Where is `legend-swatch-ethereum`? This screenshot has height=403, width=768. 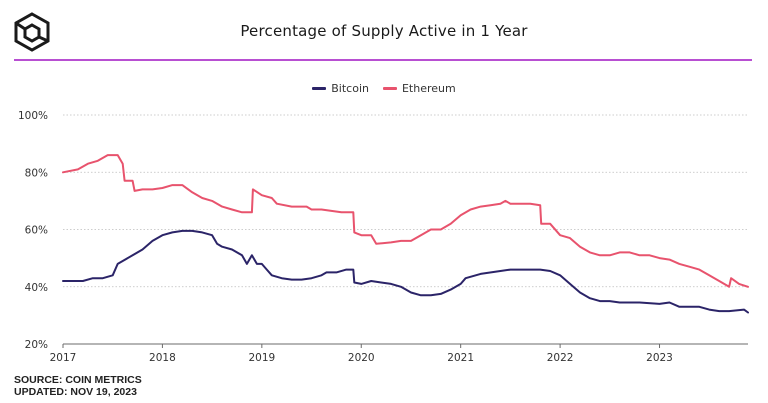 legend-swatch-ethereum is located at coordinates (389, 88).